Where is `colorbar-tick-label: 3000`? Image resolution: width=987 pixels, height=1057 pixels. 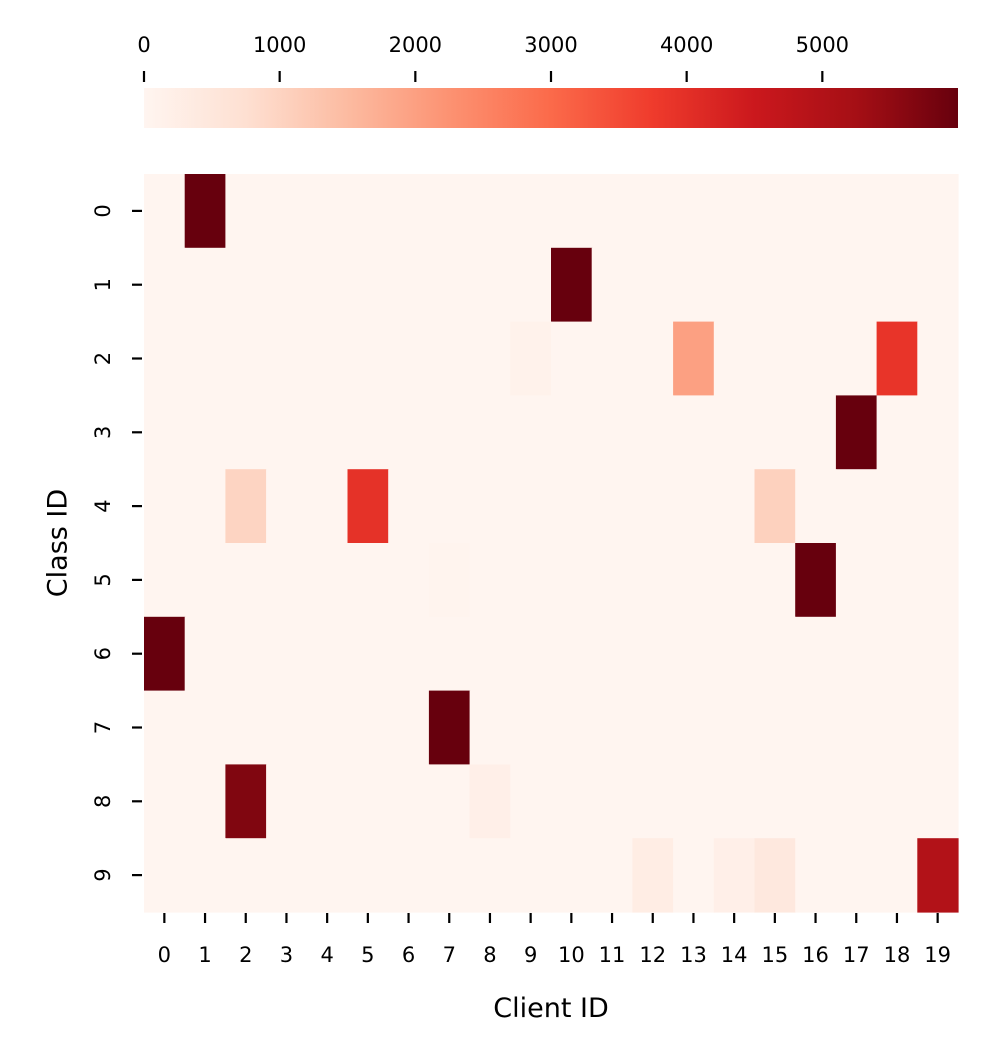 colorbar-tick-label: 3000 is located at coordinates (550, 45).